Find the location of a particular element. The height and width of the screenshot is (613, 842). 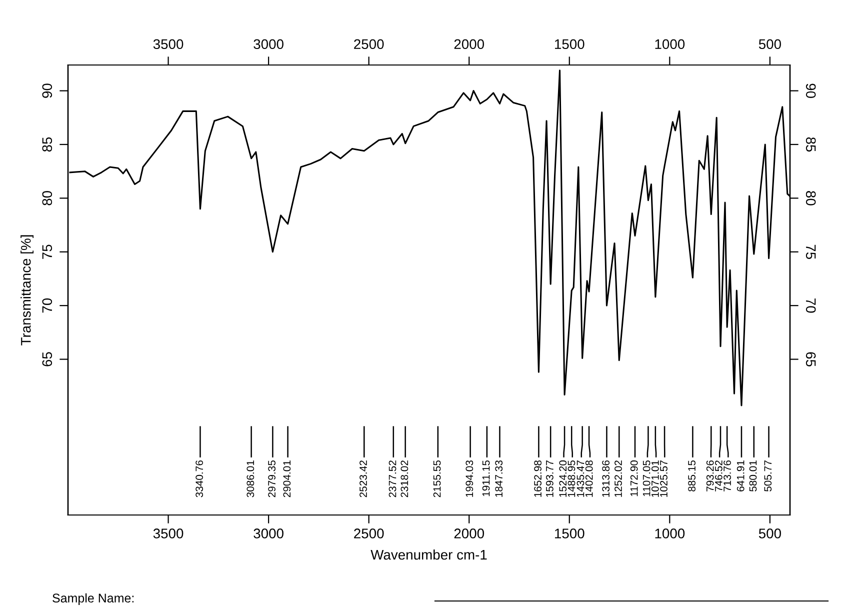

x2-tick-label: 1500 is located at coordinates (569, 44).